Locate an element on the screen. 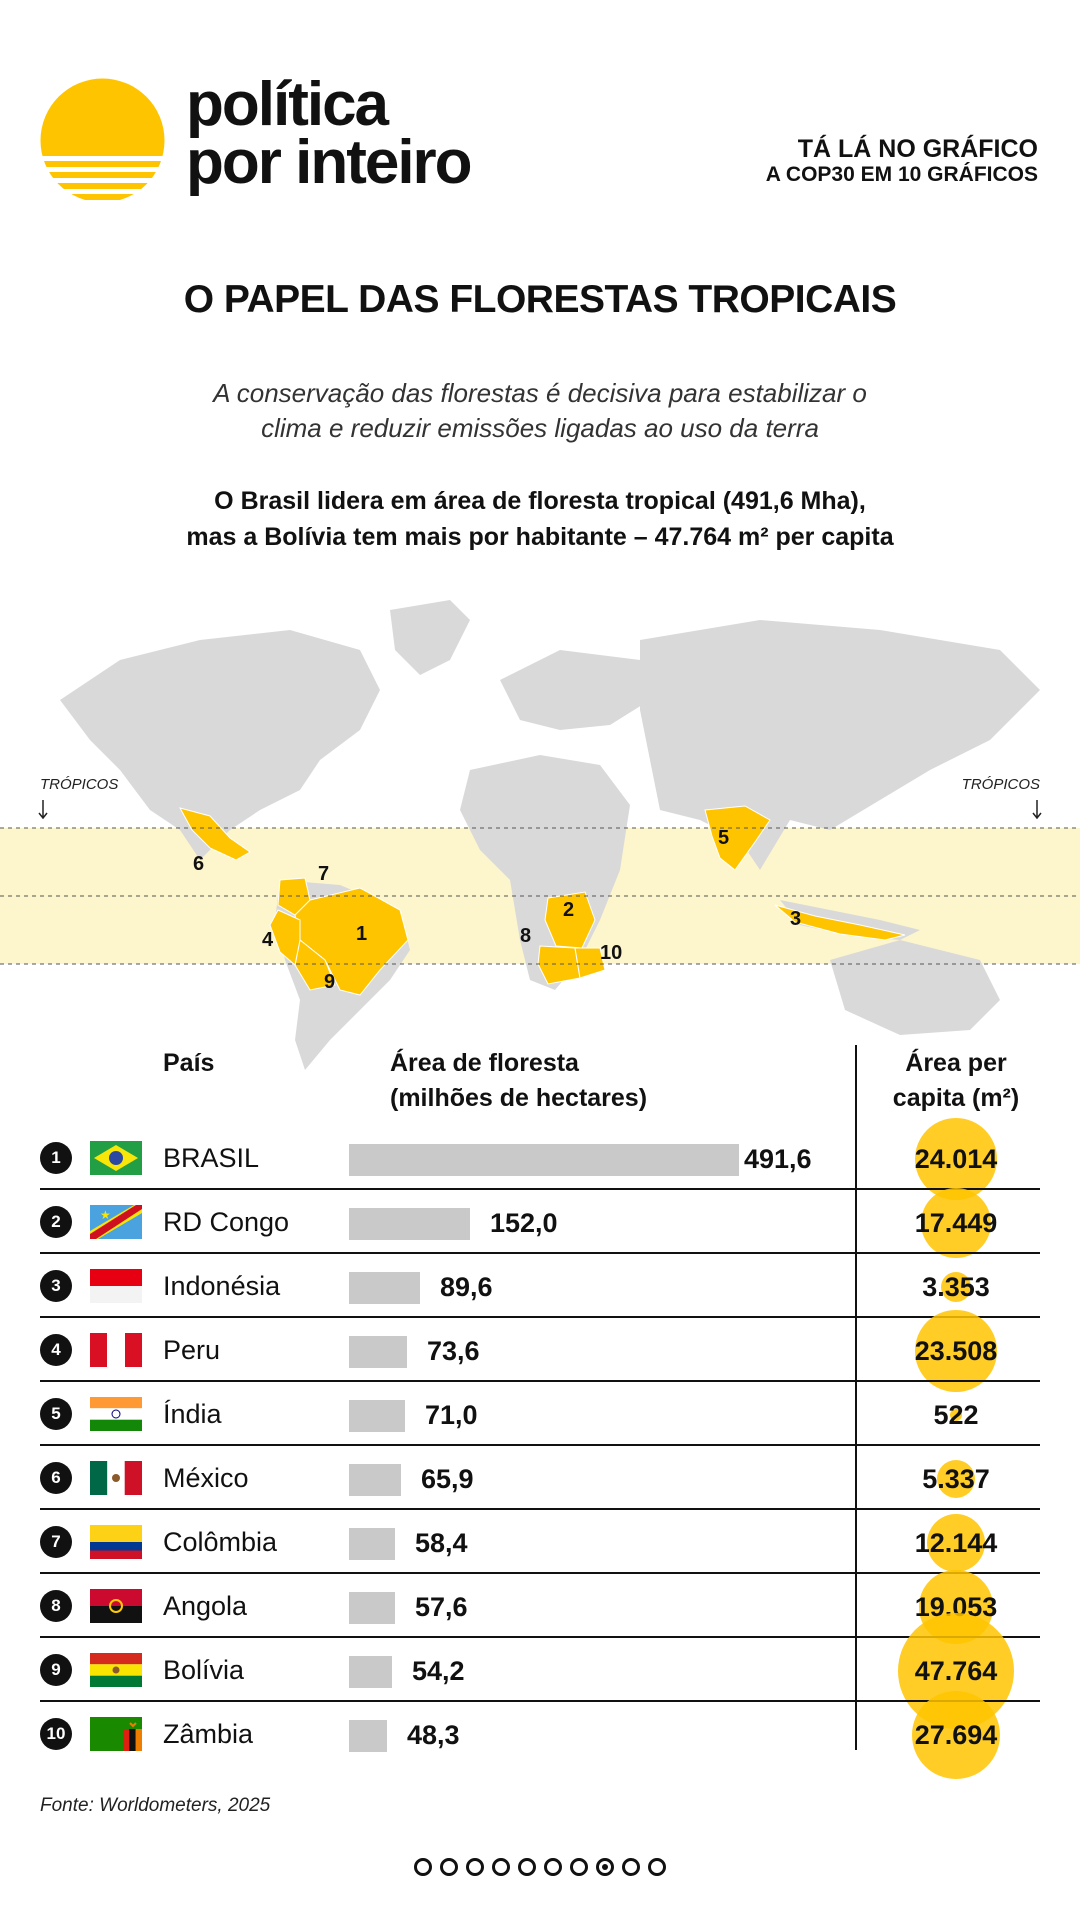 This screenshot has height=1920, width=1080. per-capita-value: 17.449 is located at coordinates (956, 1223).